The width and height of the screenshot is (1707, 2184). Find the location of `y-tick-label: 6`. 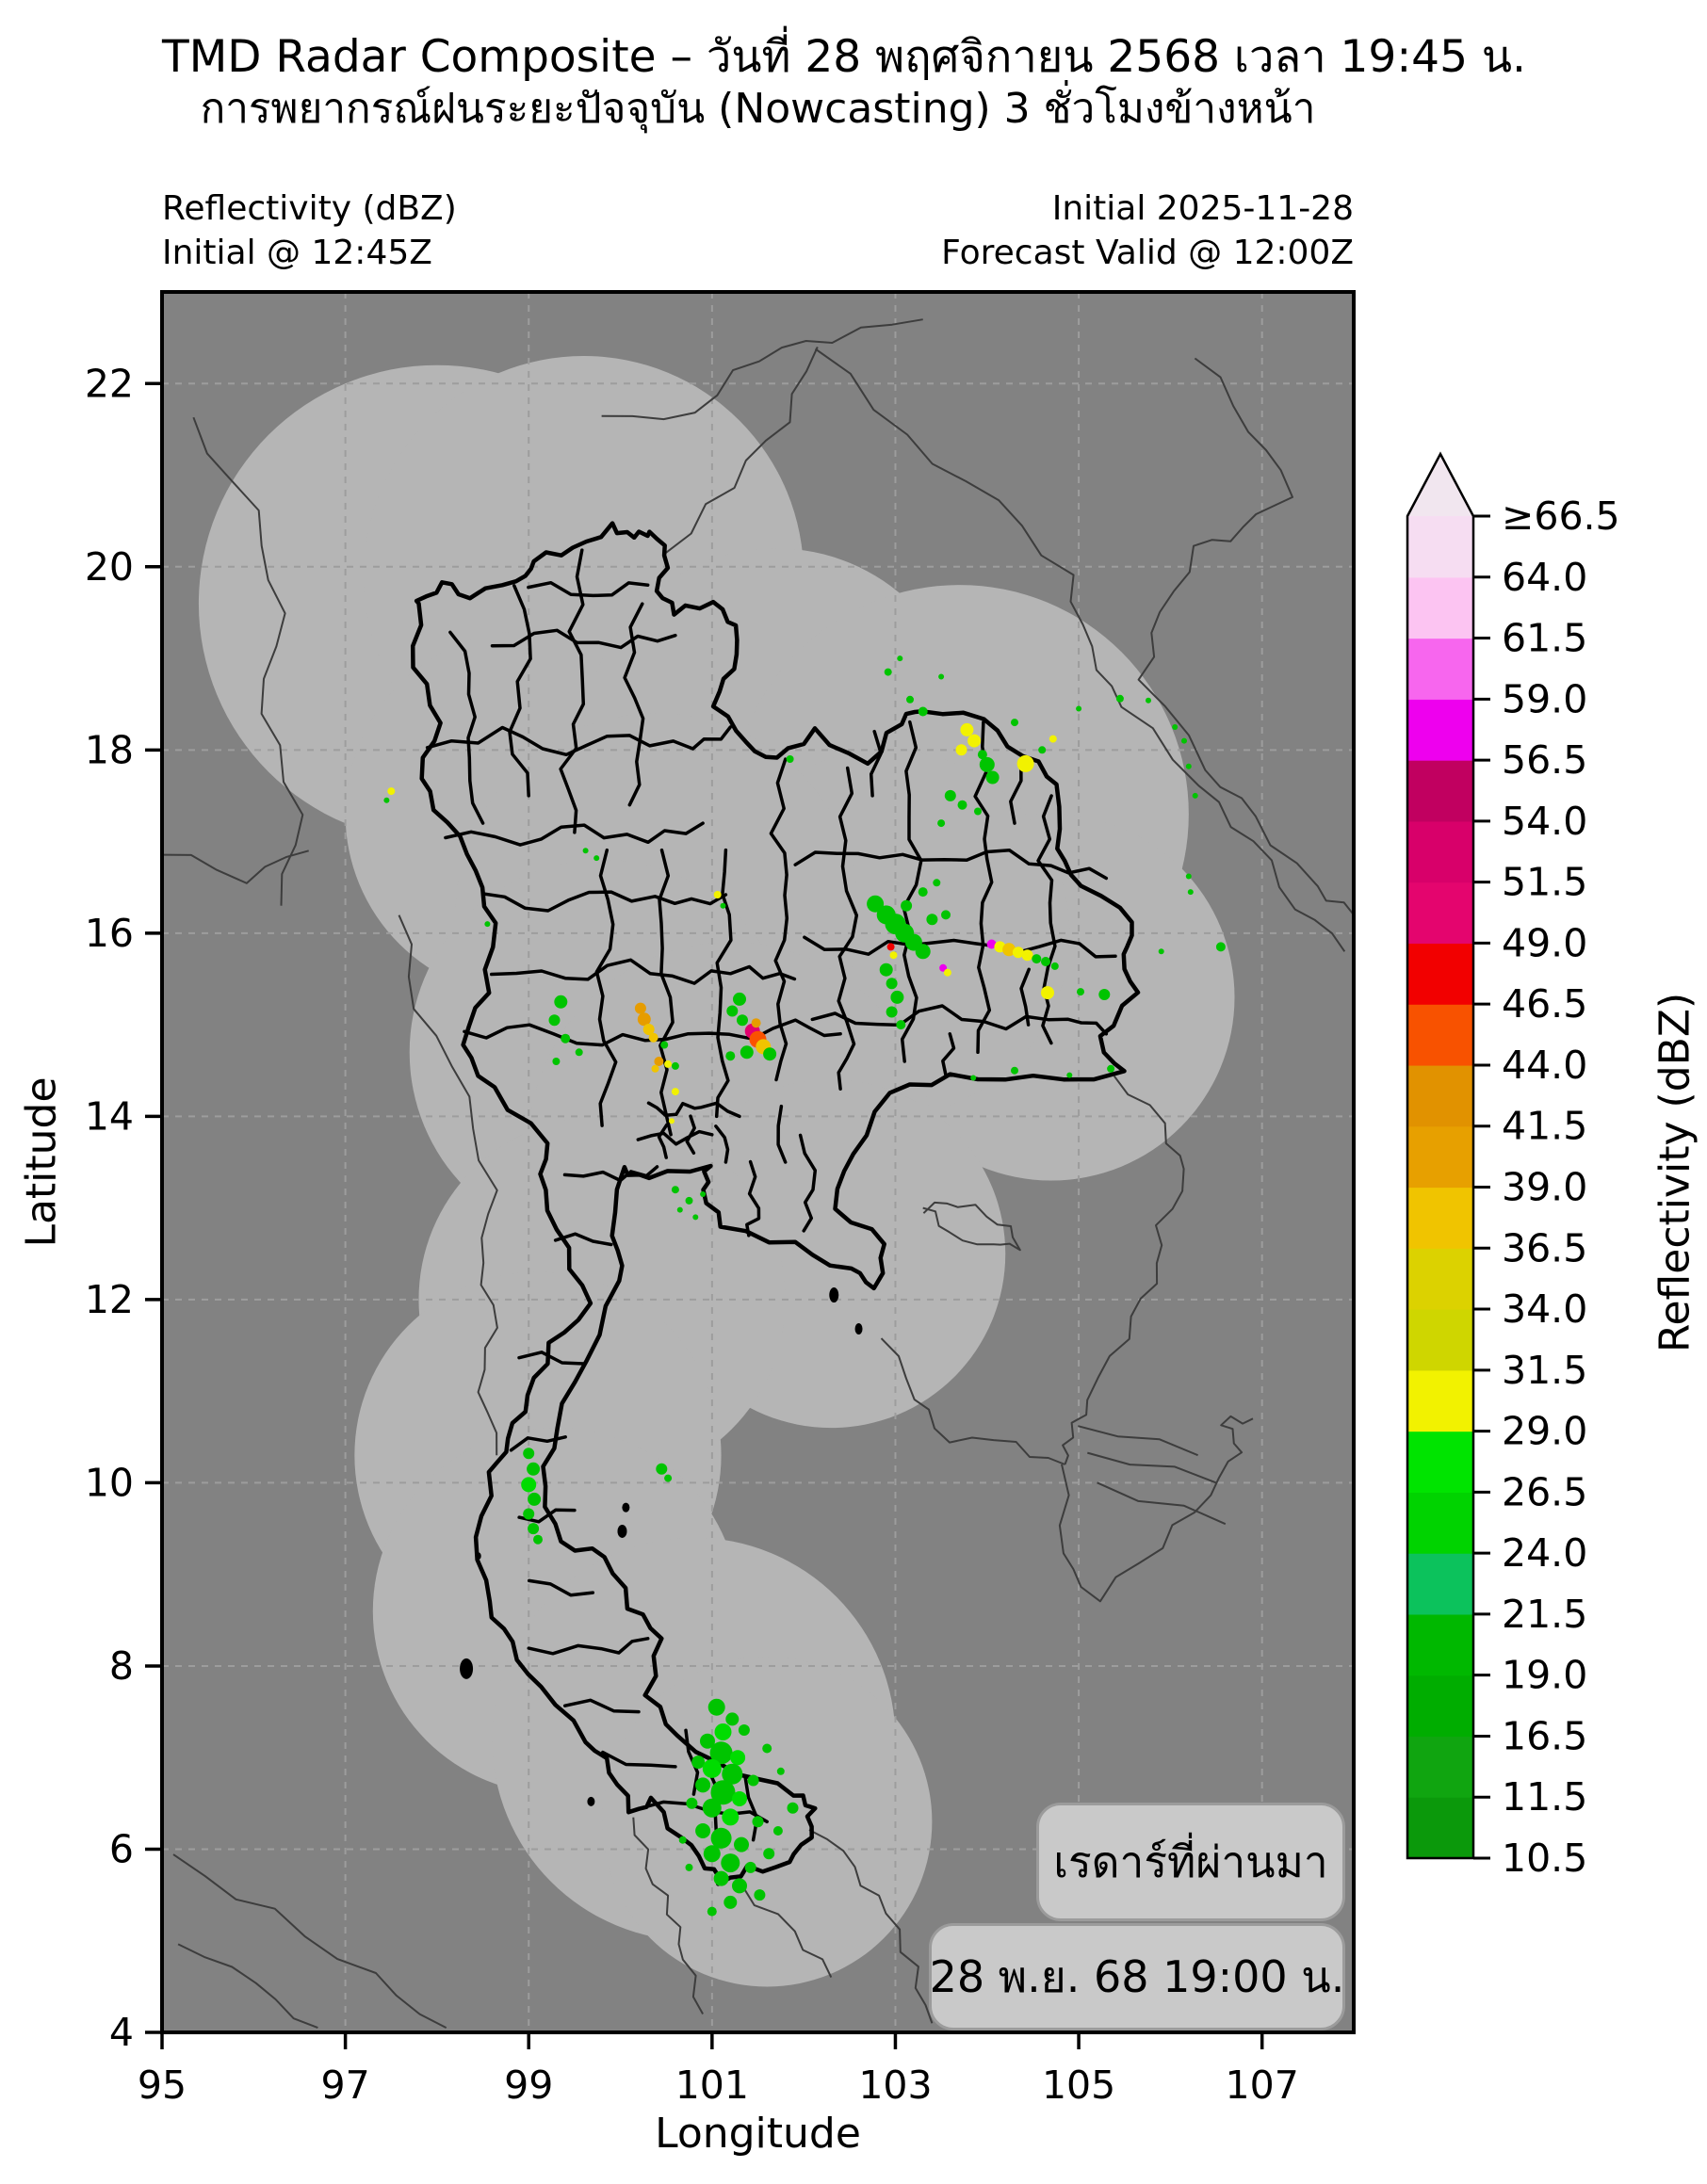

y-tick-label: 6 is located at coordinates (121, 1848).